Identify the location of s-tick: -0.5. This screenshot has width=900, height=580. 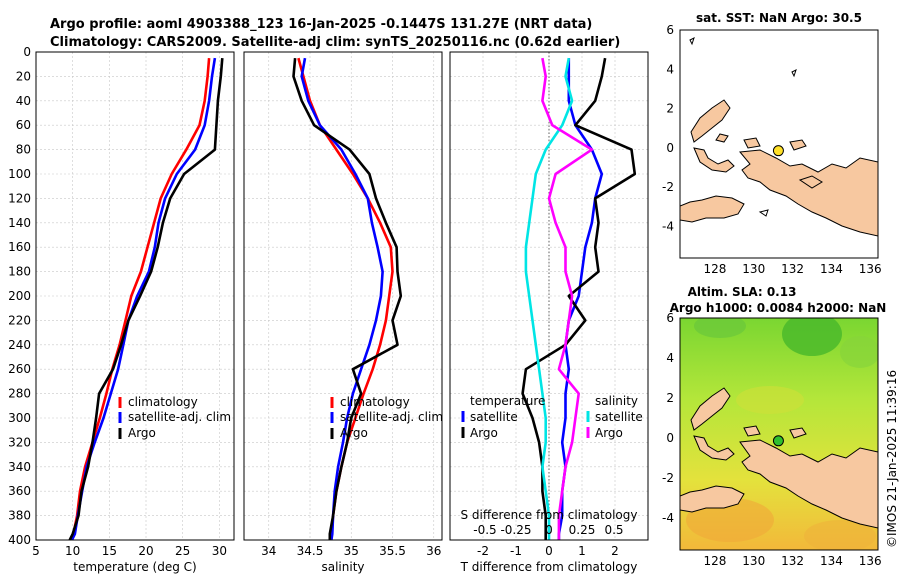
(484, 530).